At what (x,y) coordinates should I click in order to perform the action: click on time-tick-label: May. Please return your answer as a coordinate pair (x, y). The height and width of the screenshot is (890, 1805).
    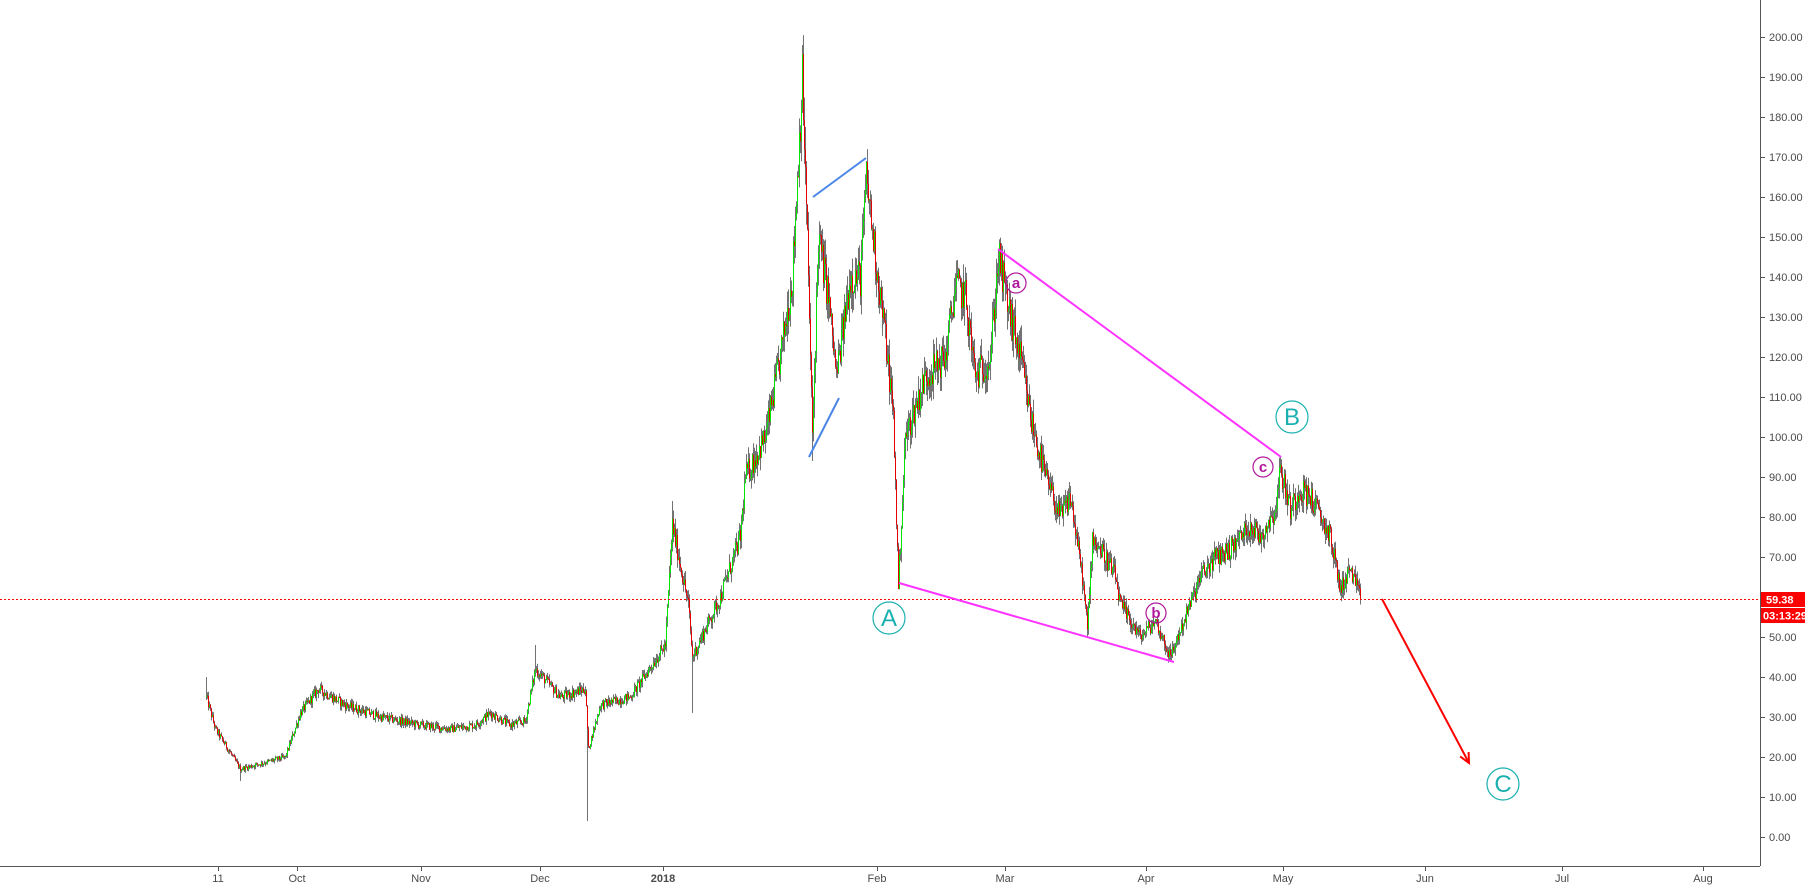
    Looking at the image, I should click on (1283, 879).